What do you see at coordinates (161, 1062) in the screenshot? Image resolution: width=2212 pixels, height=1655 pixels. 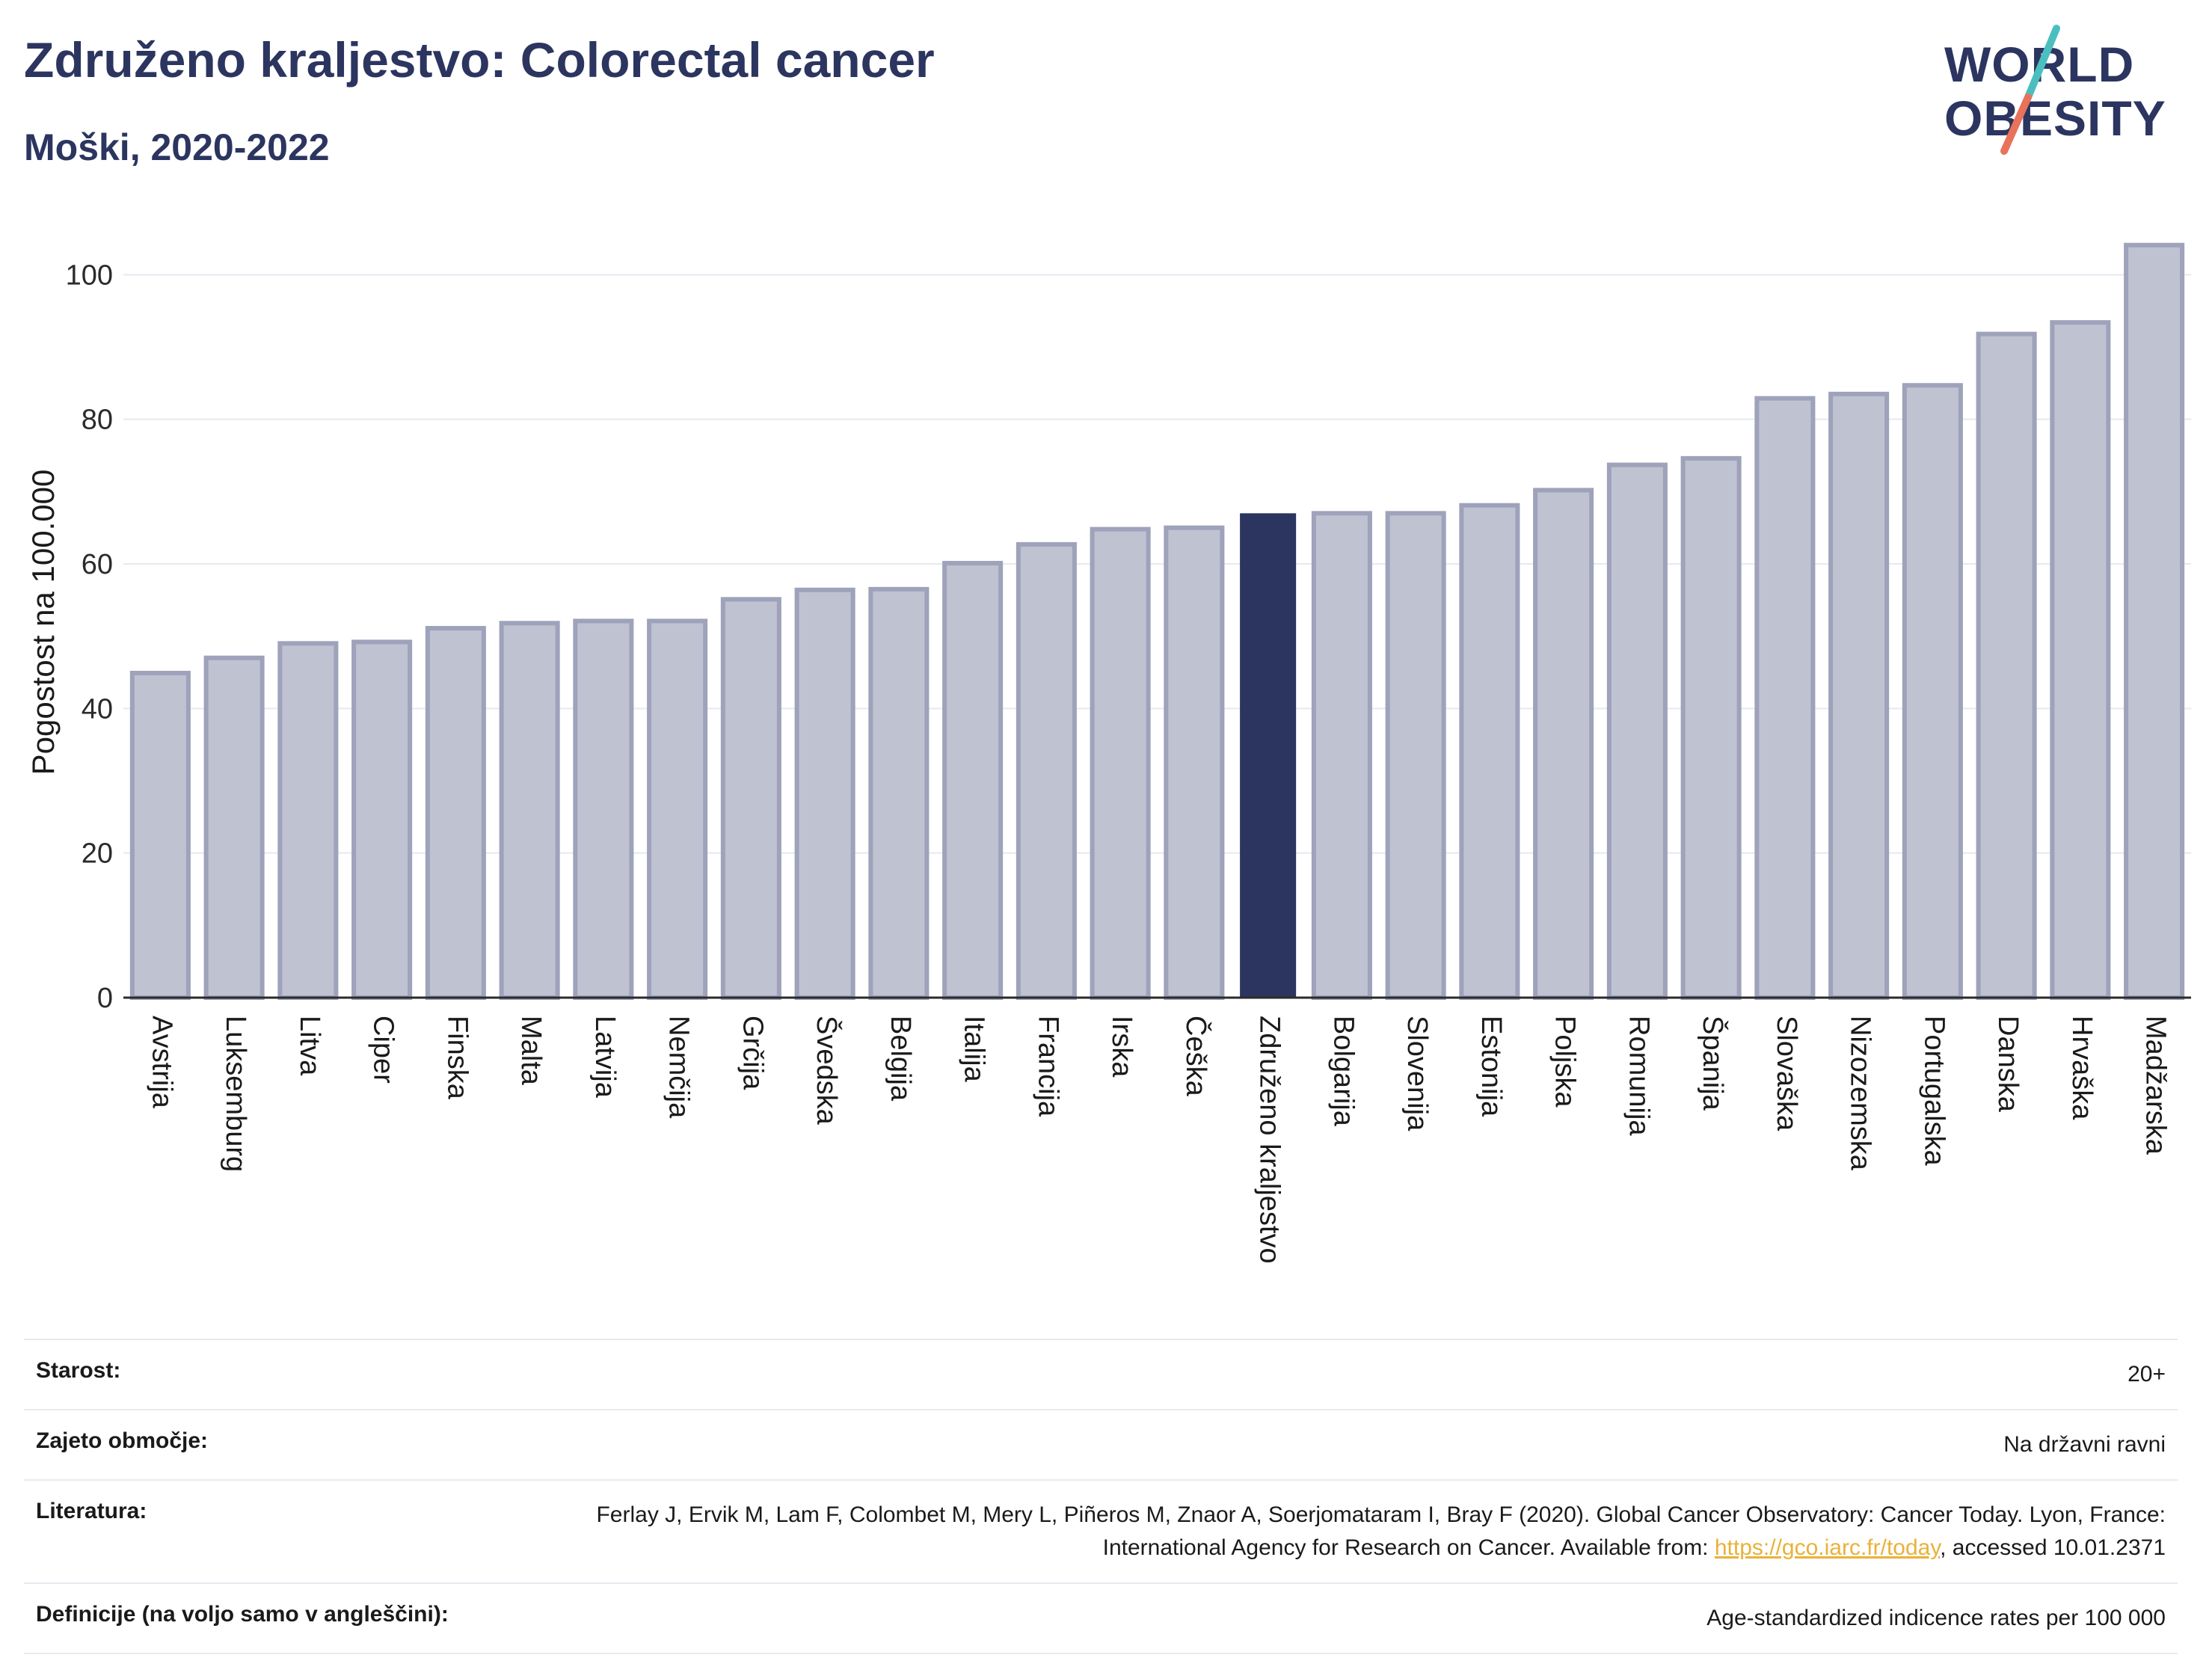 I see `x-tick-label: Avstrija` at bounding box center [161, 1062].